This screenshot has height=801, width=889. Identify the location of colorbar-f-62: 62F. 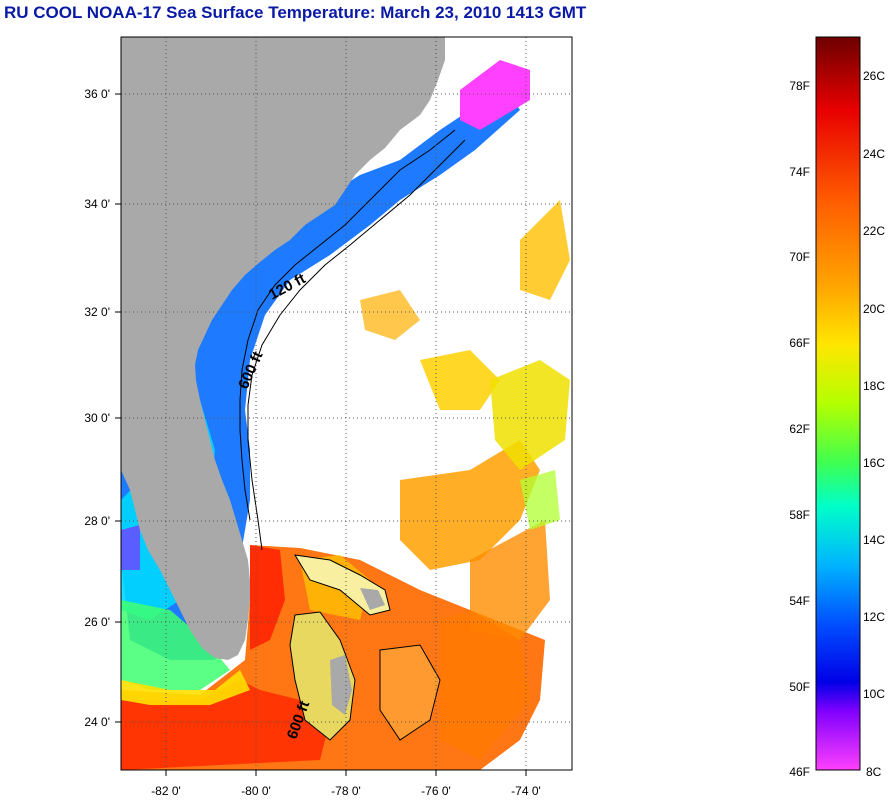
(799, 429).